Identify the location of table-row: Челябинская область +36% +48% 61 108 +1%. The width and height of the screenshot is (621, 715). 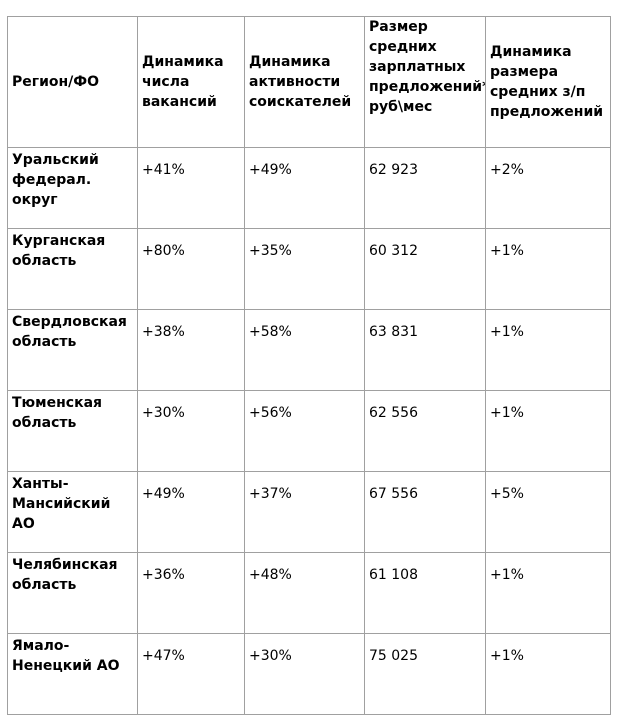
(309, 593).